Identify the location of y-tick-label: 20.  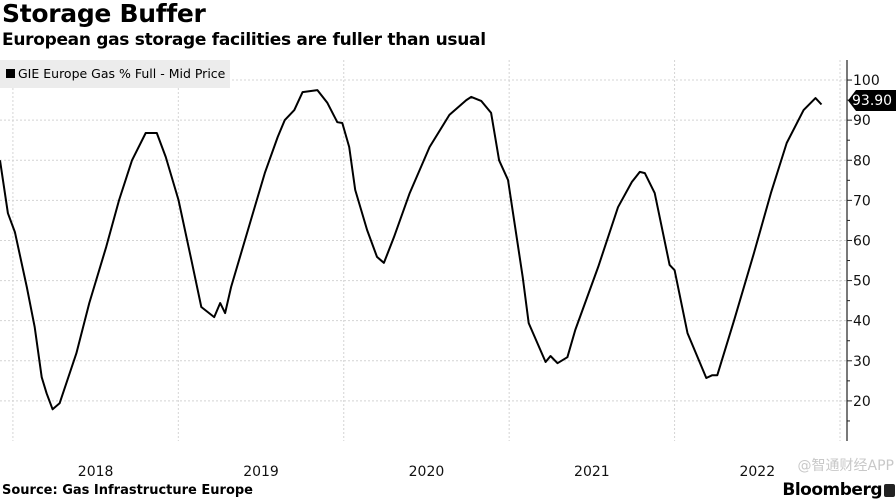
(862, 402).